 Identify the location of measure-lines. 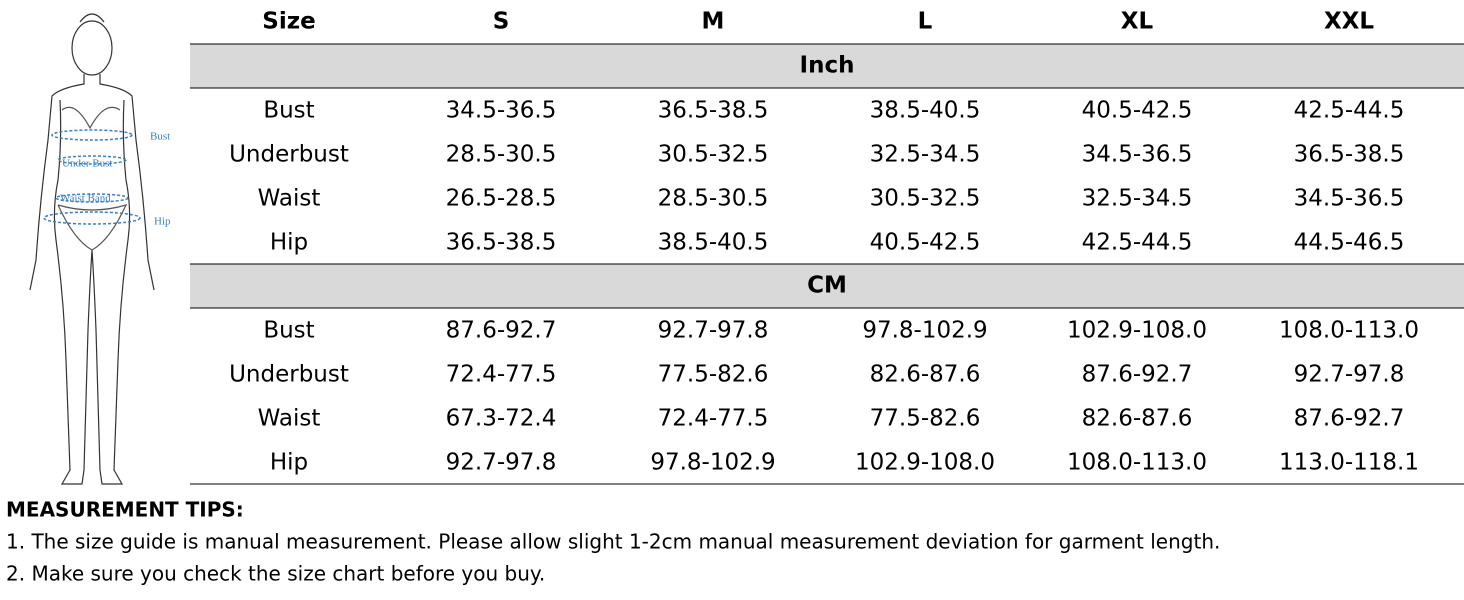
(92, 177).